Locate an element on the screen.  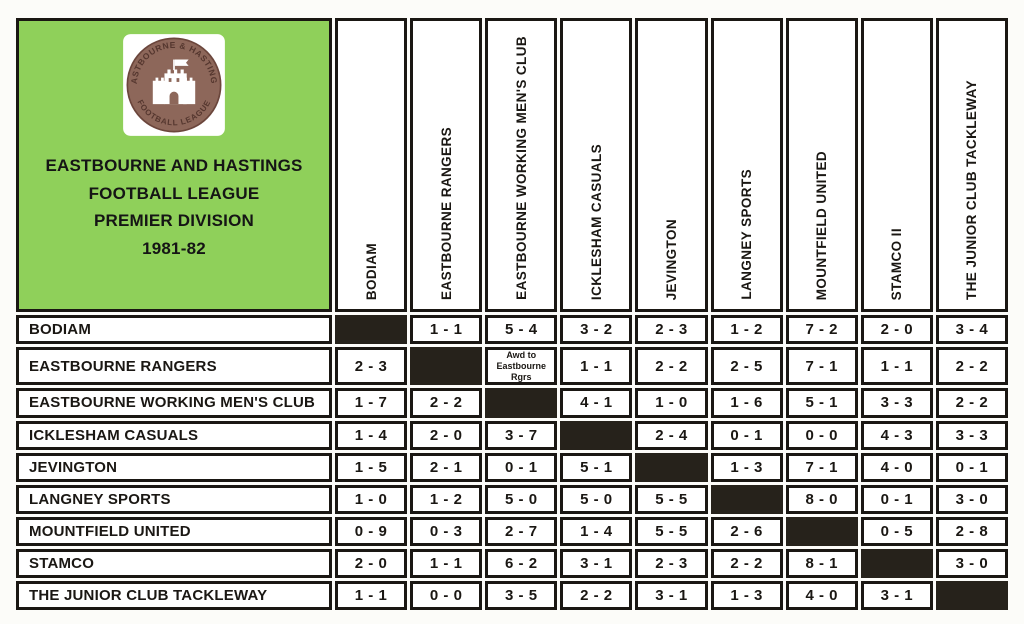
column-header: STAMCO II is located at coordinates (896, 165).